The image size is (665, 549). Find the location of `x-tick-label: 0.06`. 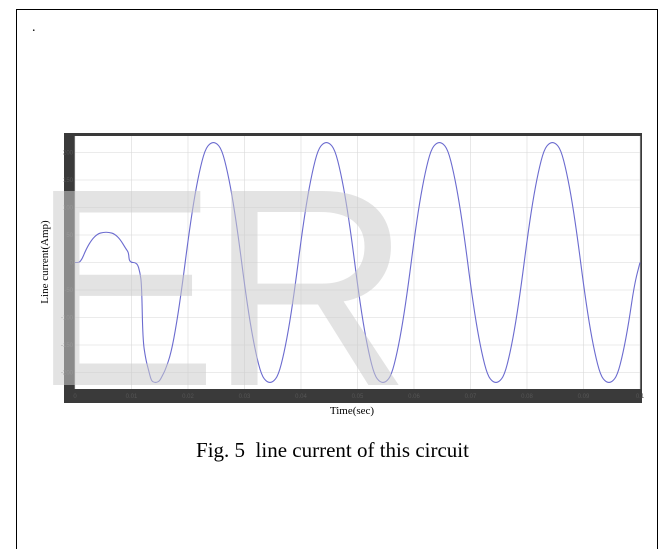

x-tick-label: 0.06 is located at coordinates (414, 397).